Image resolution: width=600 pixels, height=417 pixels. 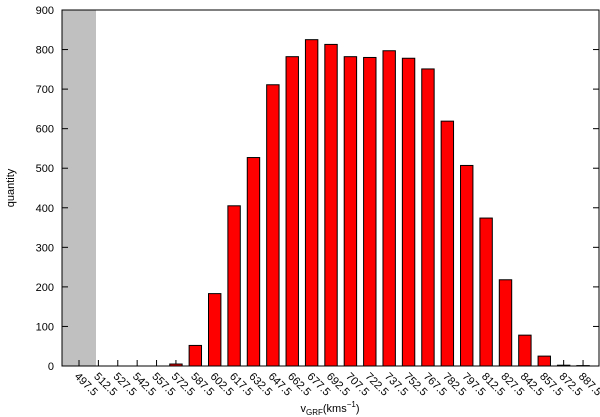 I want to click on shaded-region, so click(x=79, y=188).